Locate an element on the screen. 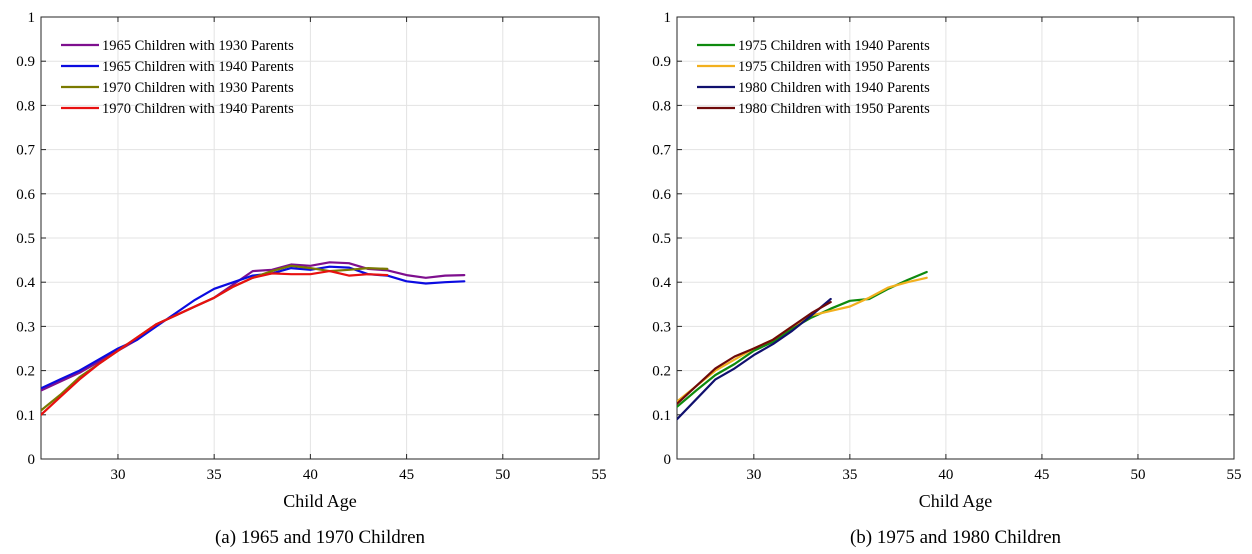 The image size is (1252, 554). panel-caption: (b) 1975 and 1980 Children is located at coordinates (956, 537).